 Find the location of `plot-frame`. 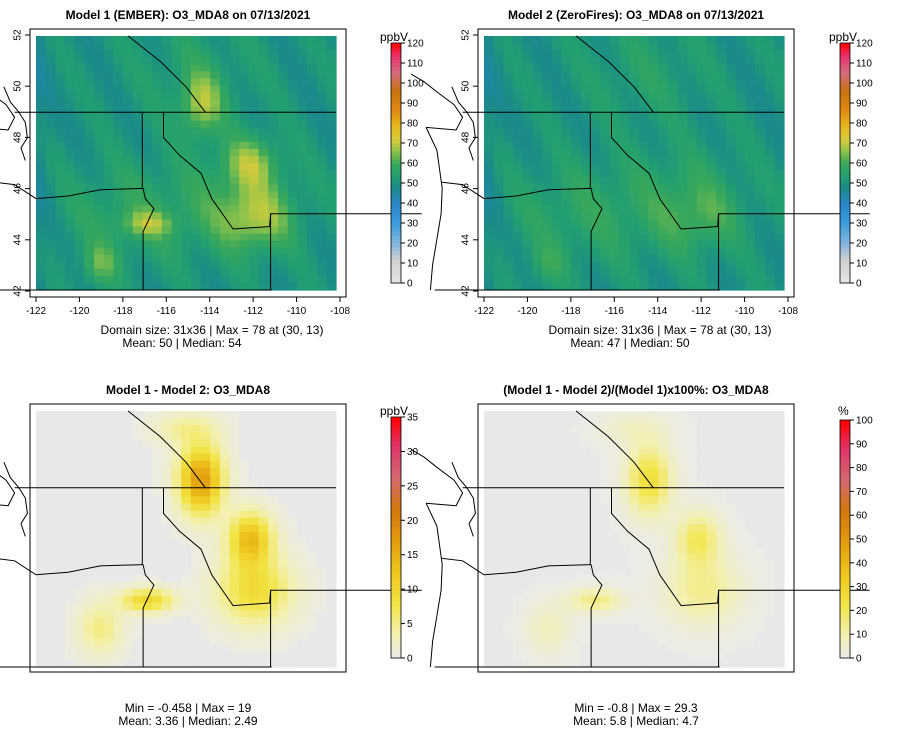

plot-frame is located at coordinates (636, 163).